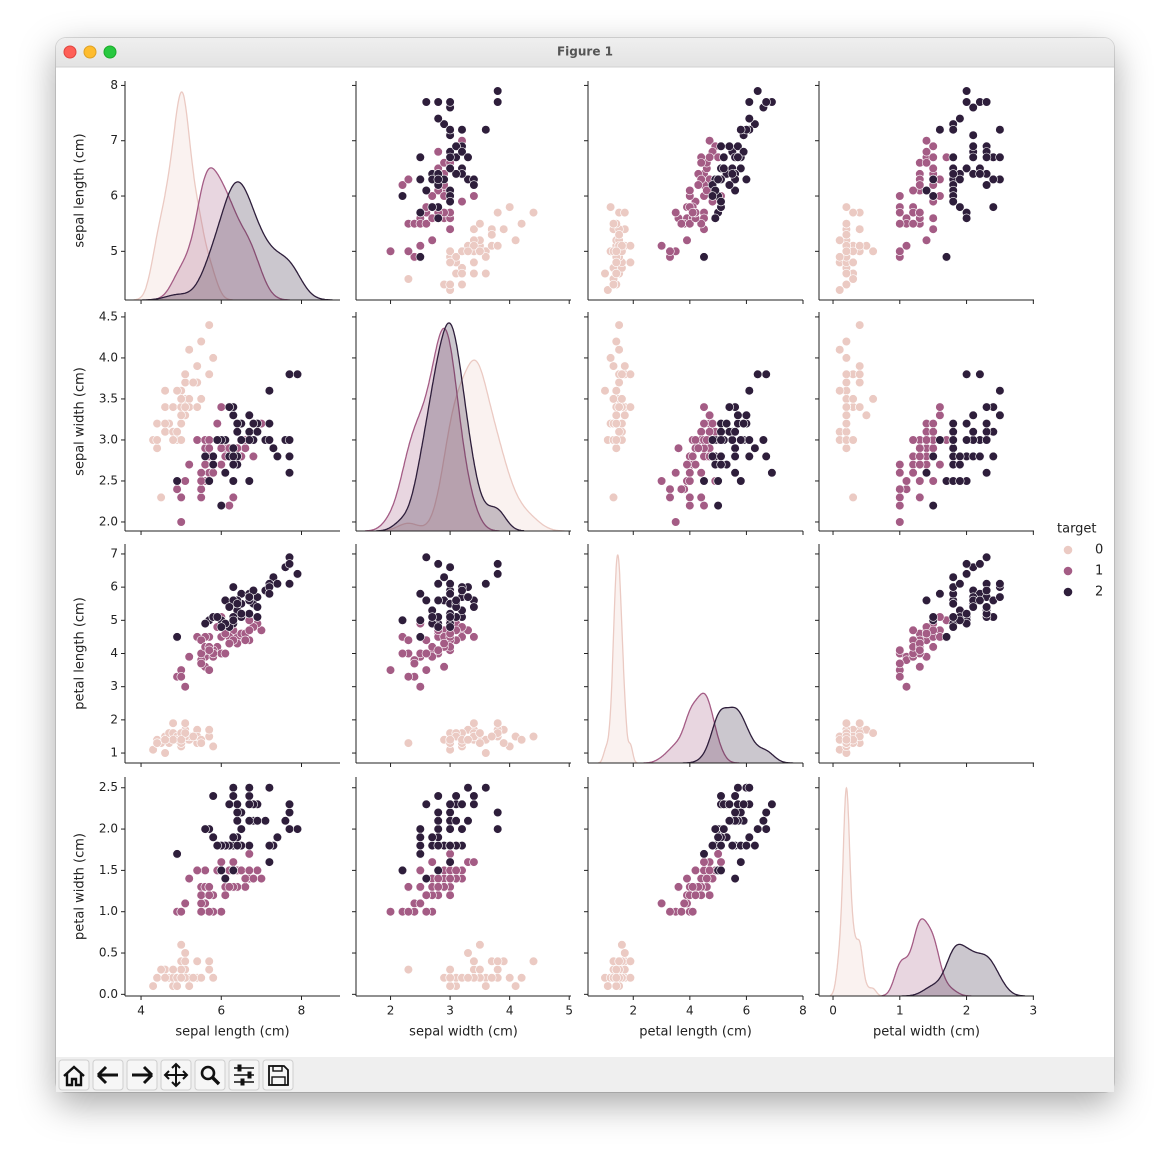  I want to click on subplot: 2 4 6 8 petal length (cm), so click(695, 908).